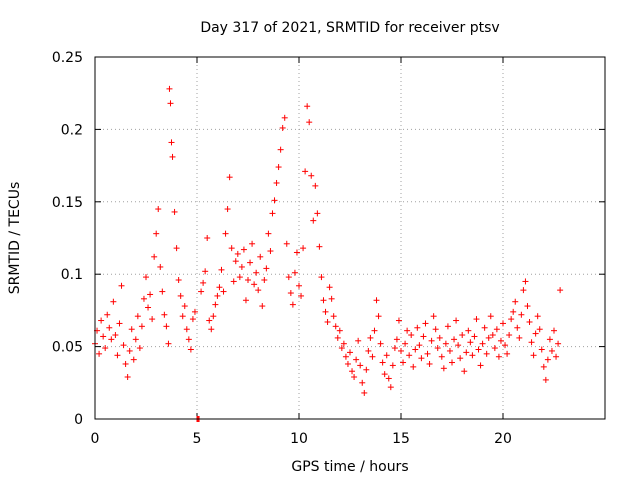  What do you see at coordinates (299, 439) in the screenshot?
I see `x-tick-label: 10` at bounding box center [299, 439].